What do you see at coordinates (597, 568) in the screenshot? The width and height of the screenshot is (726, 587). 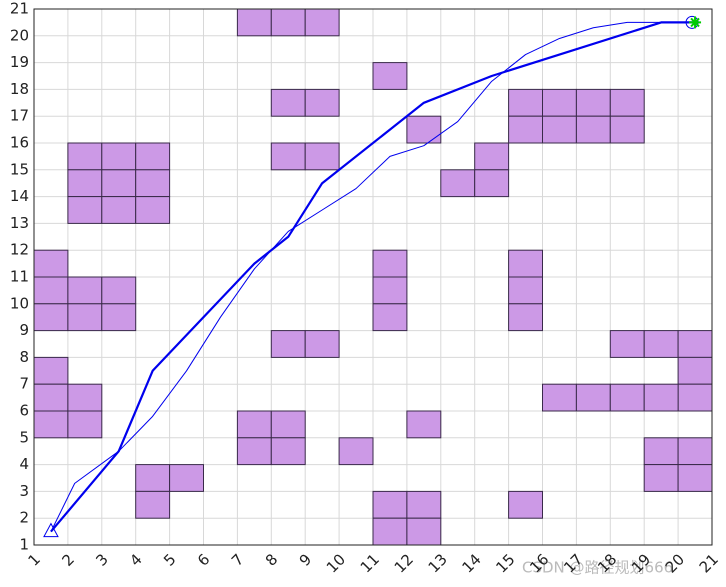 I see `watermark: CSDN @路径规划666` at bounding box center [597, 568].